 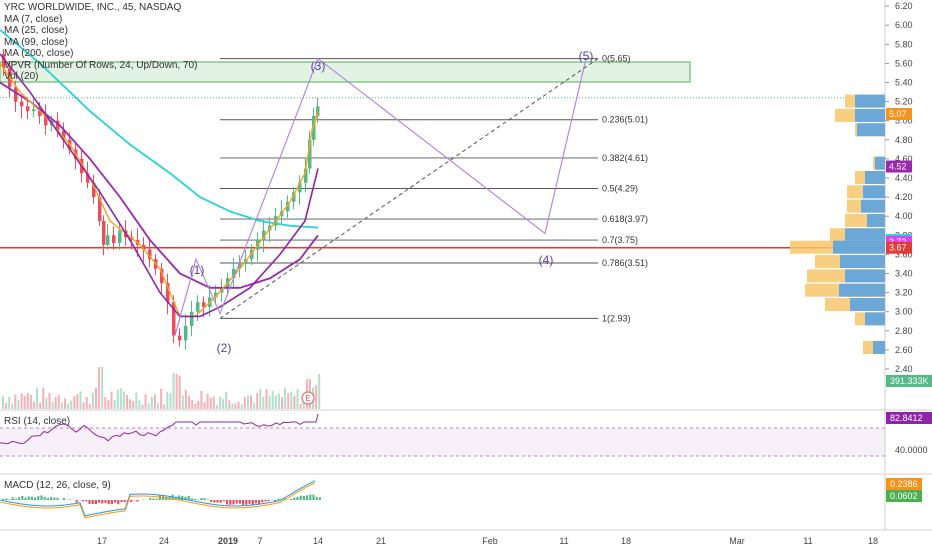 What do you see at coordinates (100, 66) in the screenshot?
I see `legend-vpvr: VPVR (Number Of Rows, 24, Up/Down, 70)` at bounding box center [100, 66].